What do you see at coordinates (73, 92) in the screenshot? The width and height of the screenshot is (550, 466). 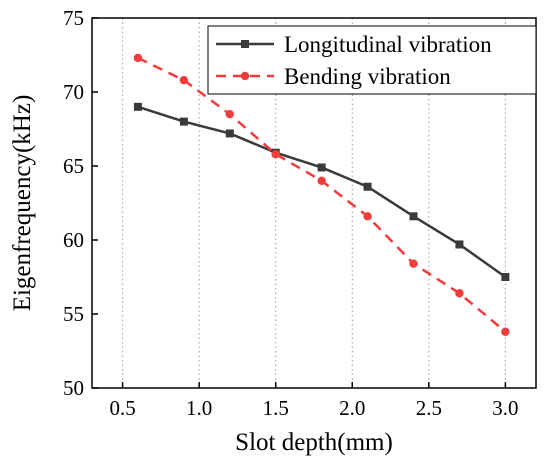 I see `y-tick-label: 70` at bounding box center [73, 92].